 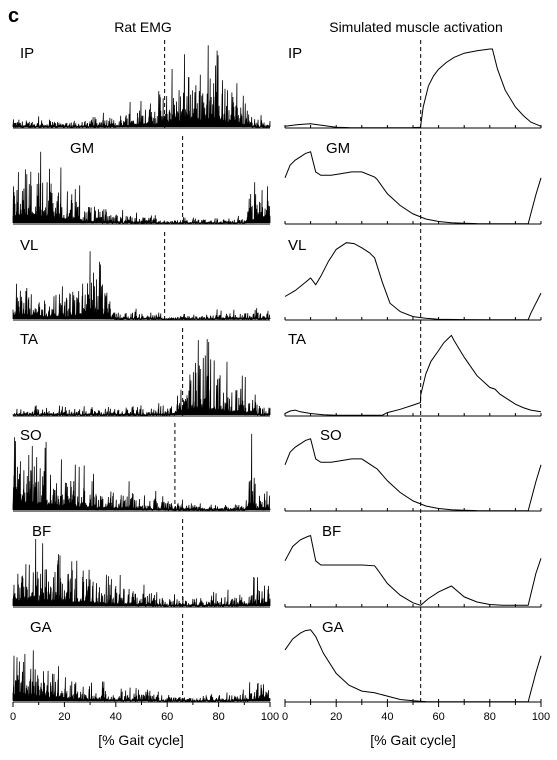 What do you see at coordinates (416, 27) in the screenshot?
I see `right-column-title: Simulated muscle activation` at bounding box center [416, 27].